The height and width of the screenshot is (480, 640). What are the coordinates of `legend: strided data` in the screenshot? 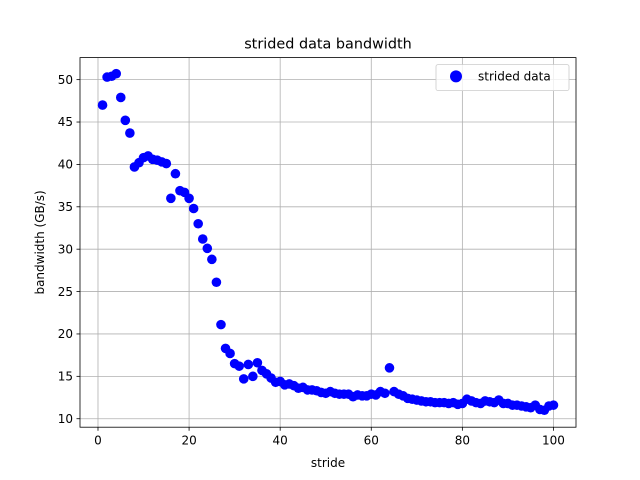 It's located at (502, 77).